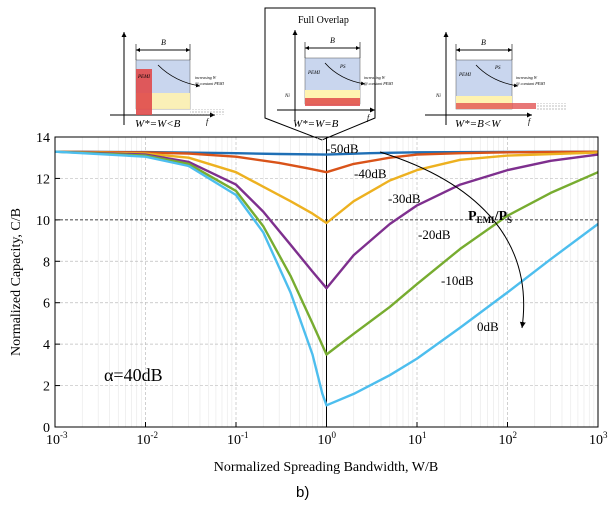  Describe the element at coordinates (342, 67) in the screenshot. I see `inset-2-ps-label: PS` at that location.